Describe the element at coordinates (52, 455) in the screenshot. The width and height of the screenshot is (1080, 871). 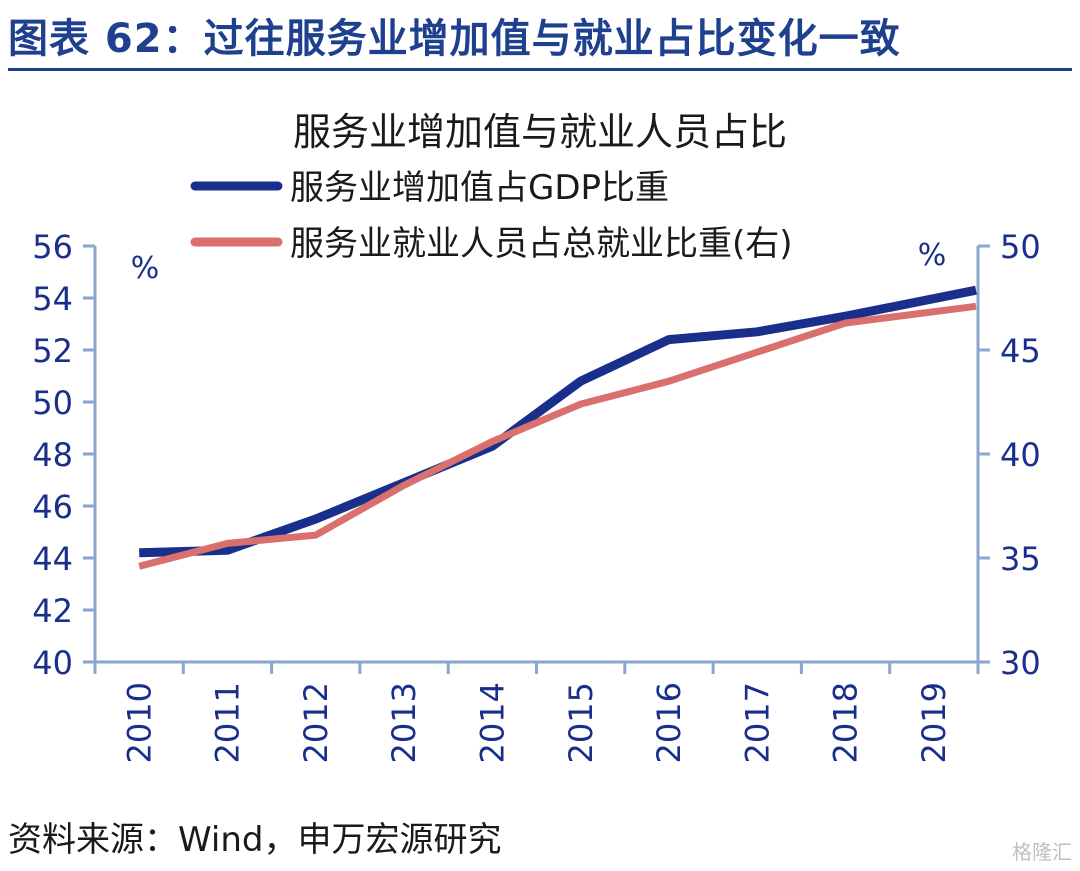
I see `left-axis-tick-label: 48` at that location.